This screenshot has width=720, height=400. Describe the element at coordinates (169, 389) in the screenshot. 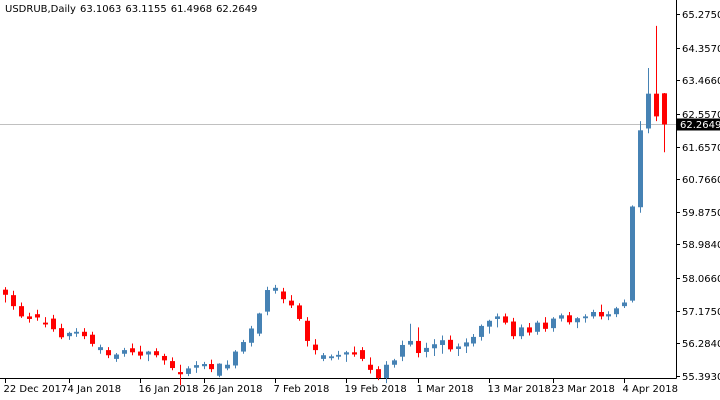

I see `x-tick-label: 16 Jan 2018` at that location.